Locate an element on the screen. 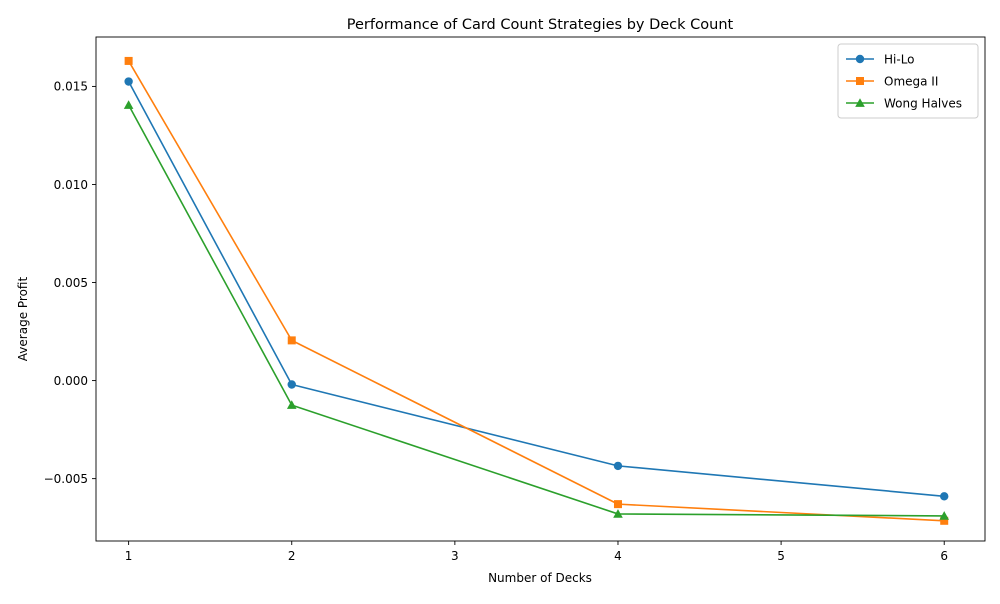 This screenshot has width=1000, height=604. y-tick-label: −0.005 is located at coordinates (66, 479).